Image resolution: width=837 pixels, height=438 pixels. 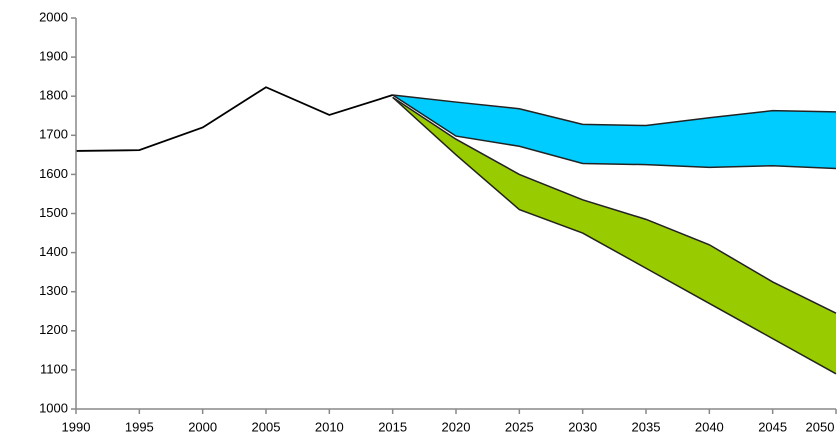 What do you see at coordinates (266, 426) in the screenshot?
I see `x-tick-label: 2005` at bounding box center [266, 426].